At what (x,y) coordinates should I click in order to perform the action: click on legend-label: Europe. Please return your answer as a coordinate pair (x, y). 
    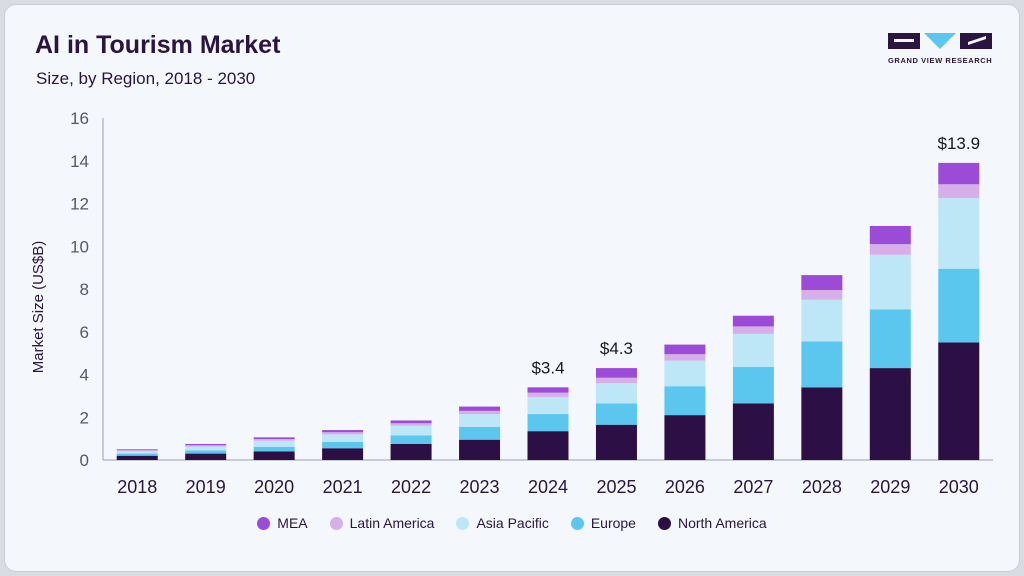
    Looking at the image, I should click on (613, 523).